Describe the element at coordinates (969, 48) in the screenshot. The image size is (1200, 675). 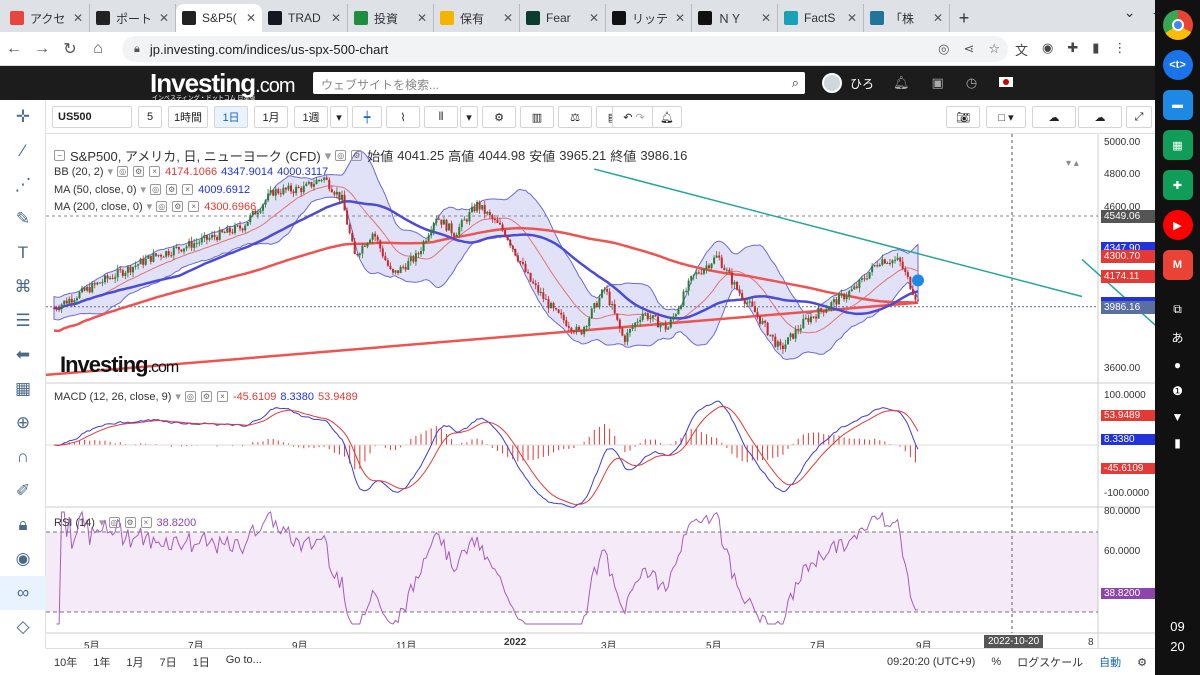
I see `share-icon: ⋖` at that location.